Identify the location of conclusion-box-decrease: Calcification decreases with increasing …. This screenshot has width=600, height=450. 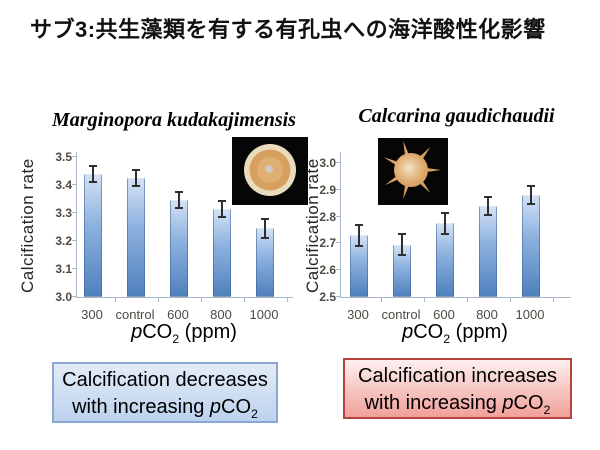
(165, 392).